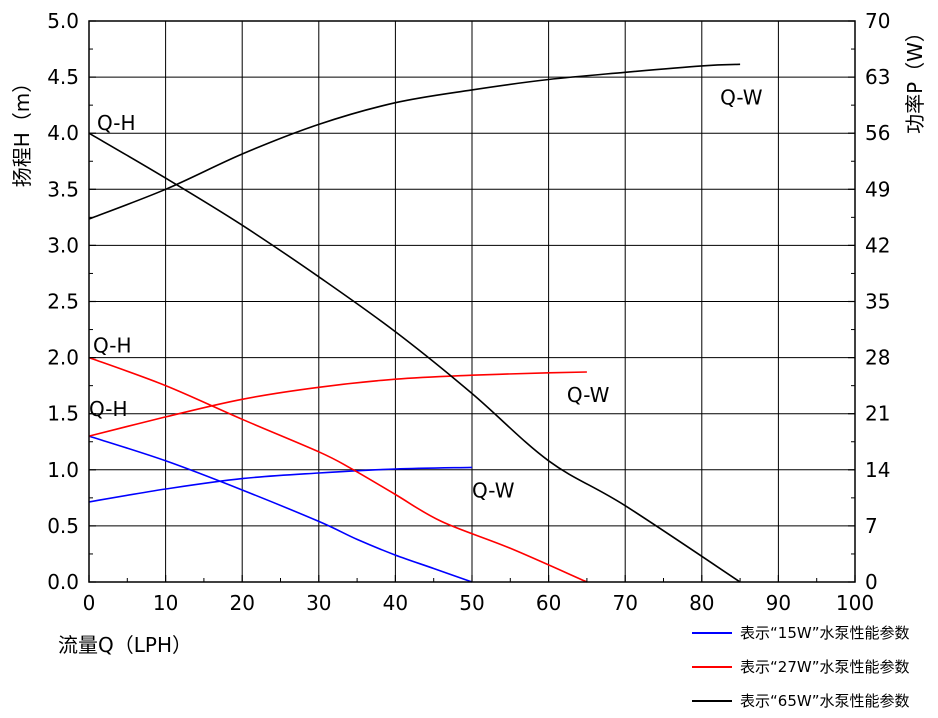 The image size is (938, 718). Describe the element at coordinates (778, 603) in the screenshot. I see `x-tick-label: 90` at that location.